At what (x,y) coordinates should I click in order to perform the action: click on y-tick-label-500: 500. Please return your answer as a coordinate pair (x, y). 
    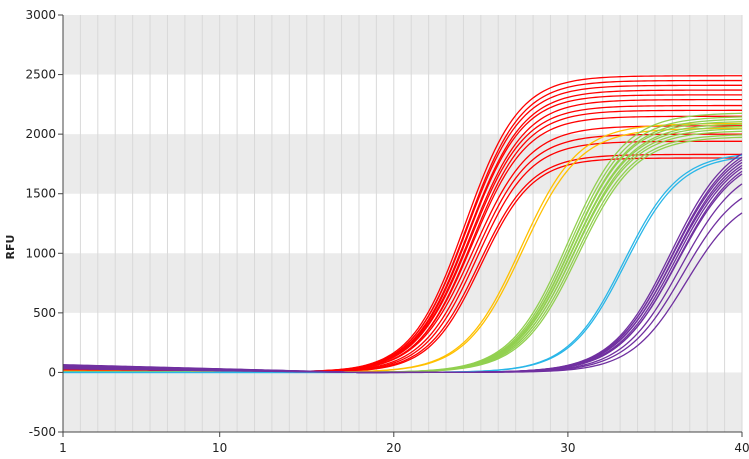
    Looking at the image, I should click on (44, 313).